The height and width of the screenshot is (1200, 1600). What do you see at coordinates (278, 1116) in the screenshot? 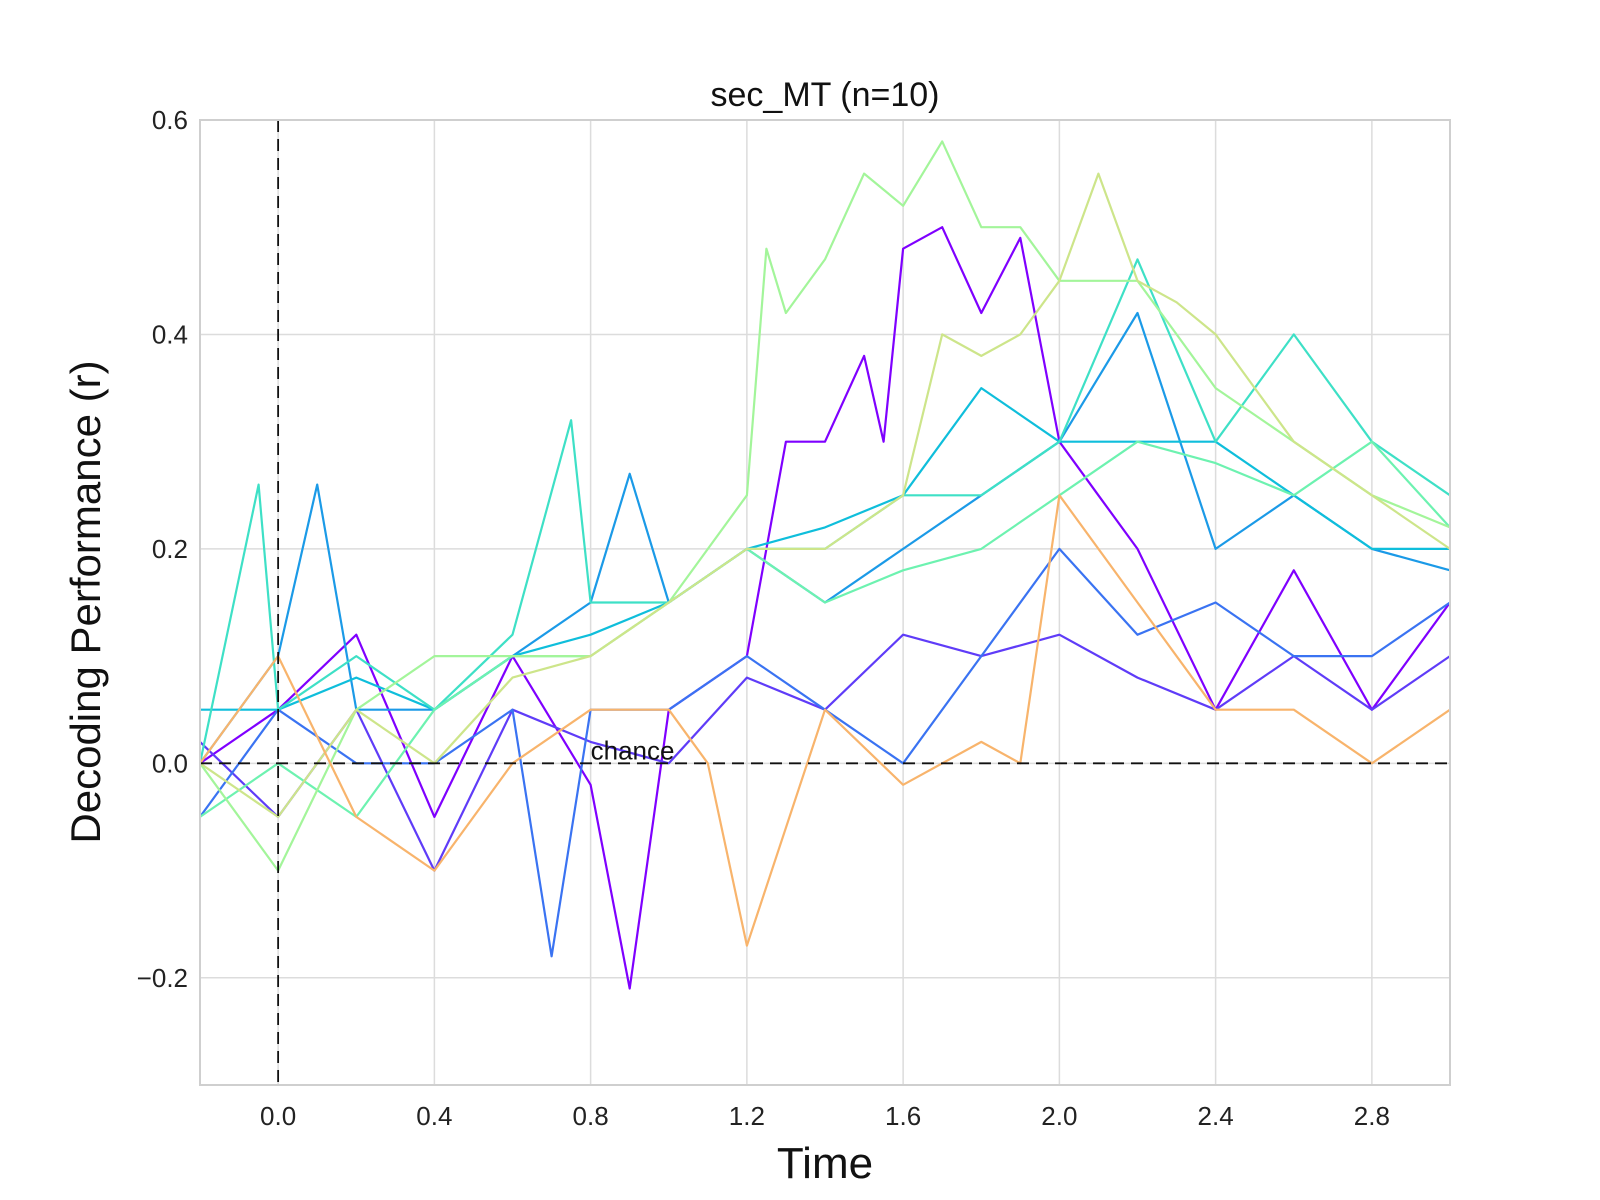
I see `x-tick-label: 0.0` at bounding box center [278, 1116].